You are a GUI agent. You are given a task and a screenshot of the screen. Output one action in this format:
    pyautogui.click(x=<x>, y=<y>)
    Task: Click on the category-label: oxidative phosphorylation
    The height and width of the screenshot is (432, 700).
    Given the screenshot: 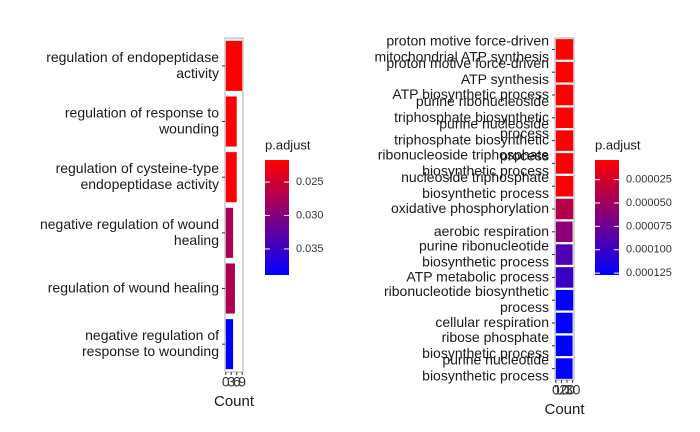 What is the action you would take?
    pyautogui.click(x=470, y=208)
    